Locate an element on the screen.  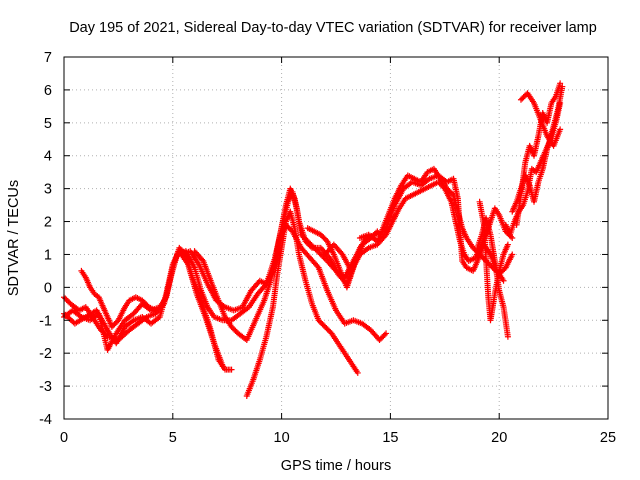
y-tick-label: 1 is located at coordinates (48, 255).